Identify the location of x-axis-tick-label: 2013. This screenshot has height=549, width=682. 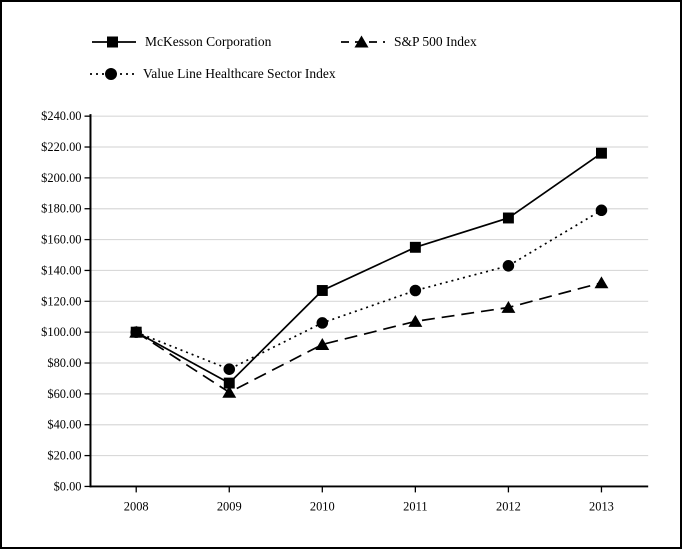
(601, 506).